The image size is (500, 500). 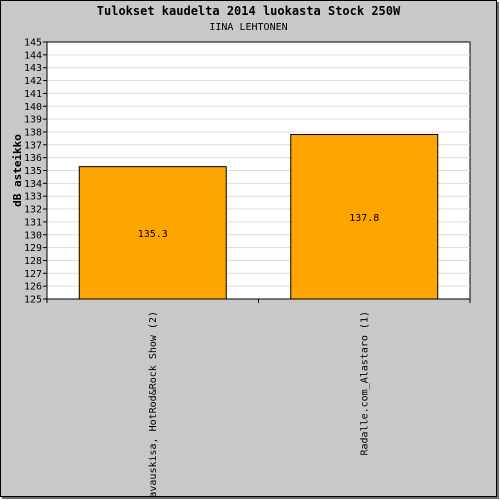 I want to click on bar-value-label: 135.3, so click(x=153, y=234).